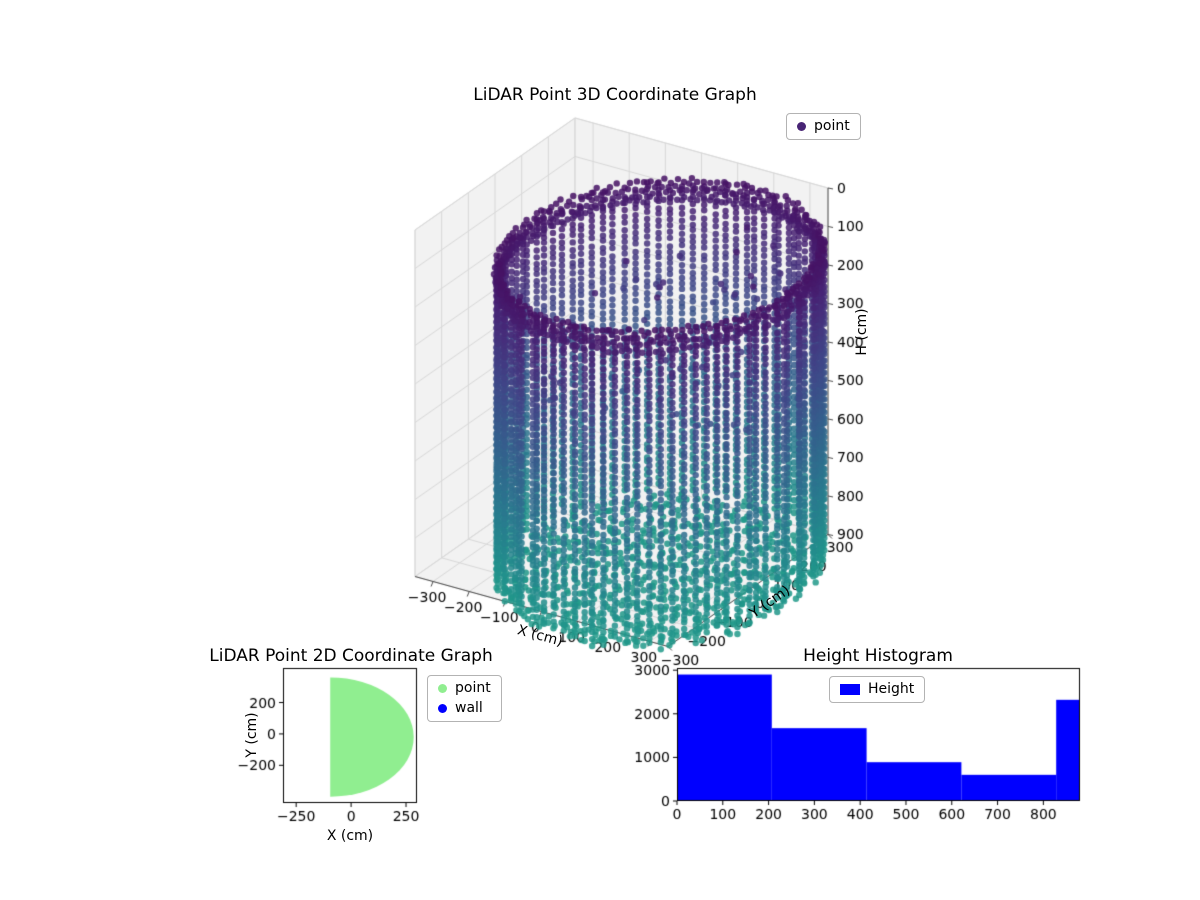  Describe the element at coordinates (850, 689) in the screenshot. I see `height-patch-icon` at that location.